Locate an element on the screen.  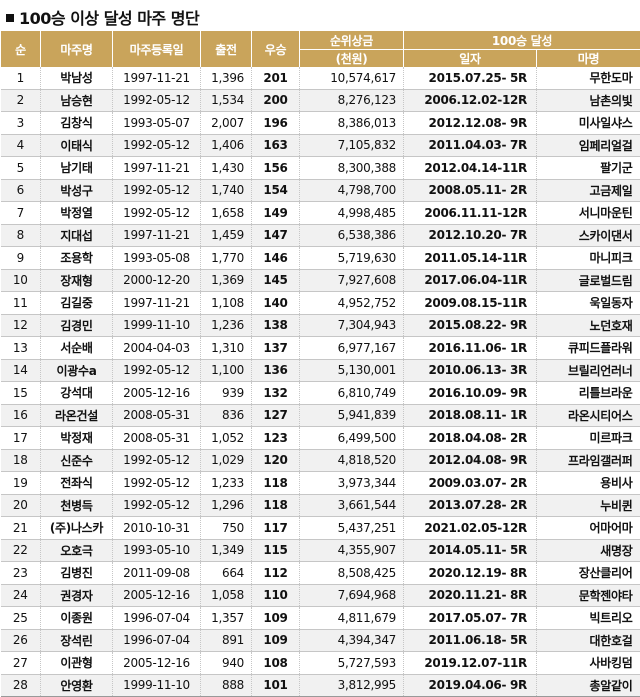
horse-name-cell: 임페리얼걸 is located at coordinates (588, 145).